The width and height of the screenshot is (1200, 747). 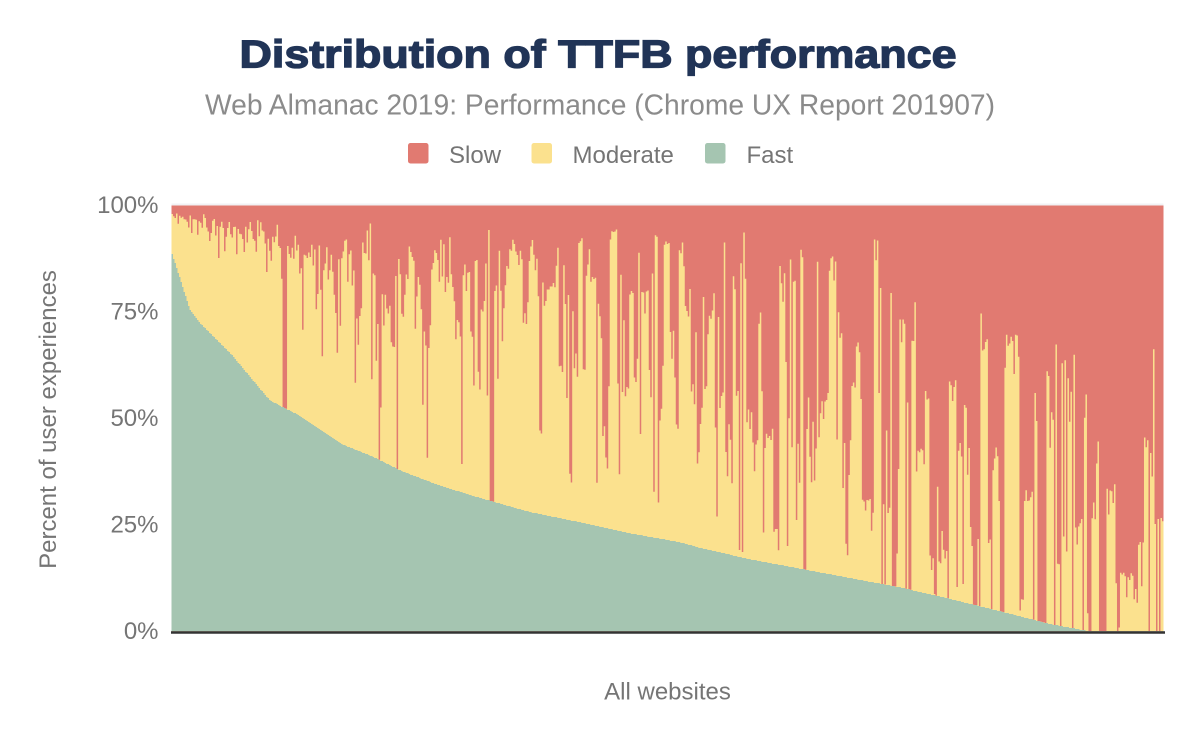 What do you see at coordinates (475, 155) in the screenshot?
I see `svg-text: Slow` at bounding box center [475, 155].